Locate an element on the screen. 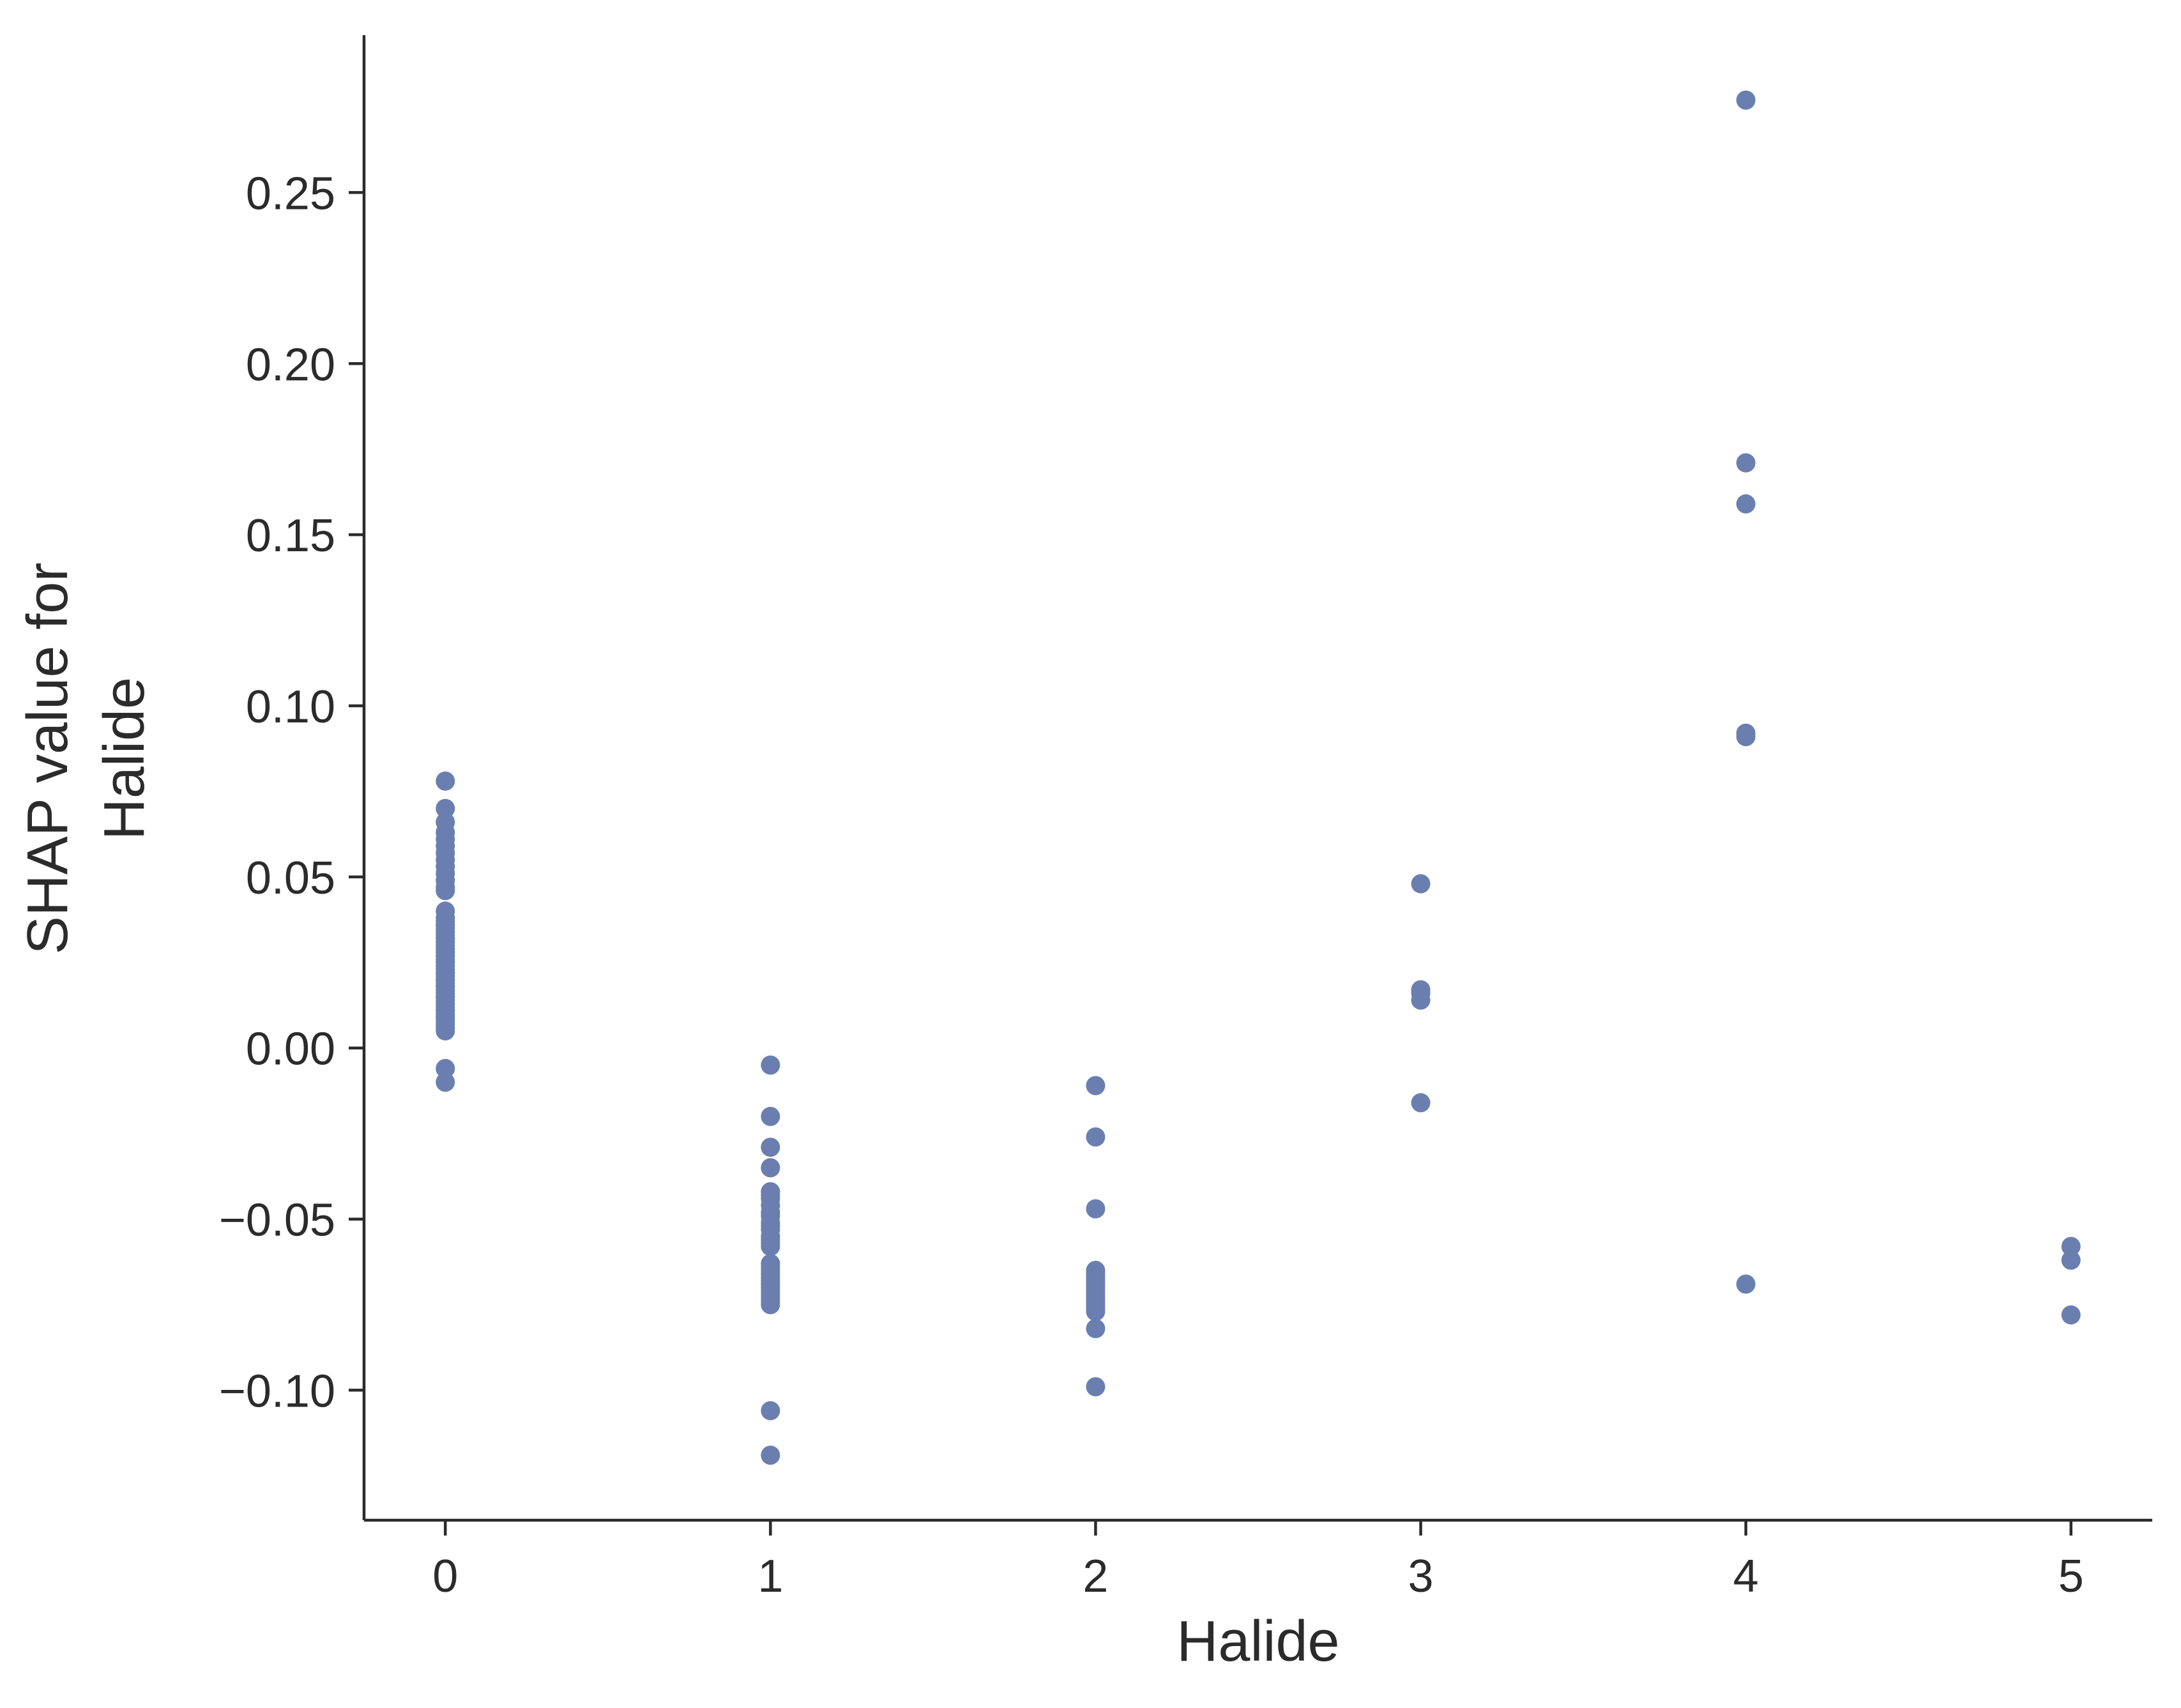 The image size is (2181, 1708). y-tick-label: 0.20 is located at coordinates (290, 364).